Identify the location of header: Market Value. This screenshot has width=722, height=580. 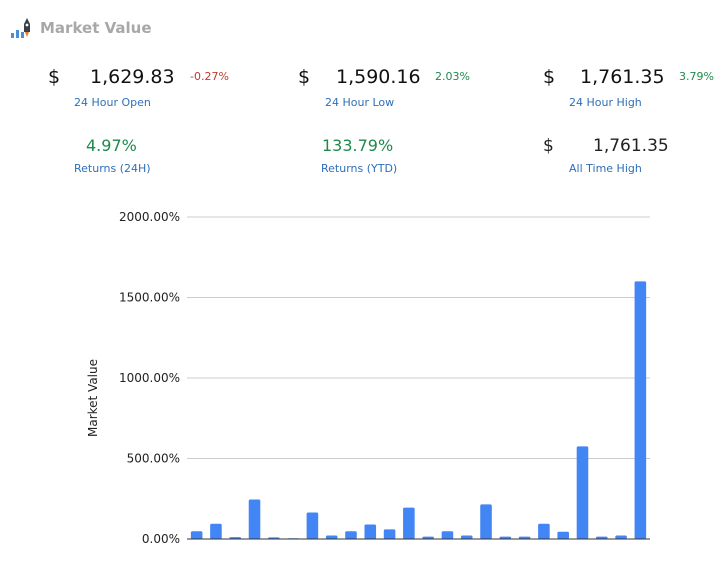
(81, 28).